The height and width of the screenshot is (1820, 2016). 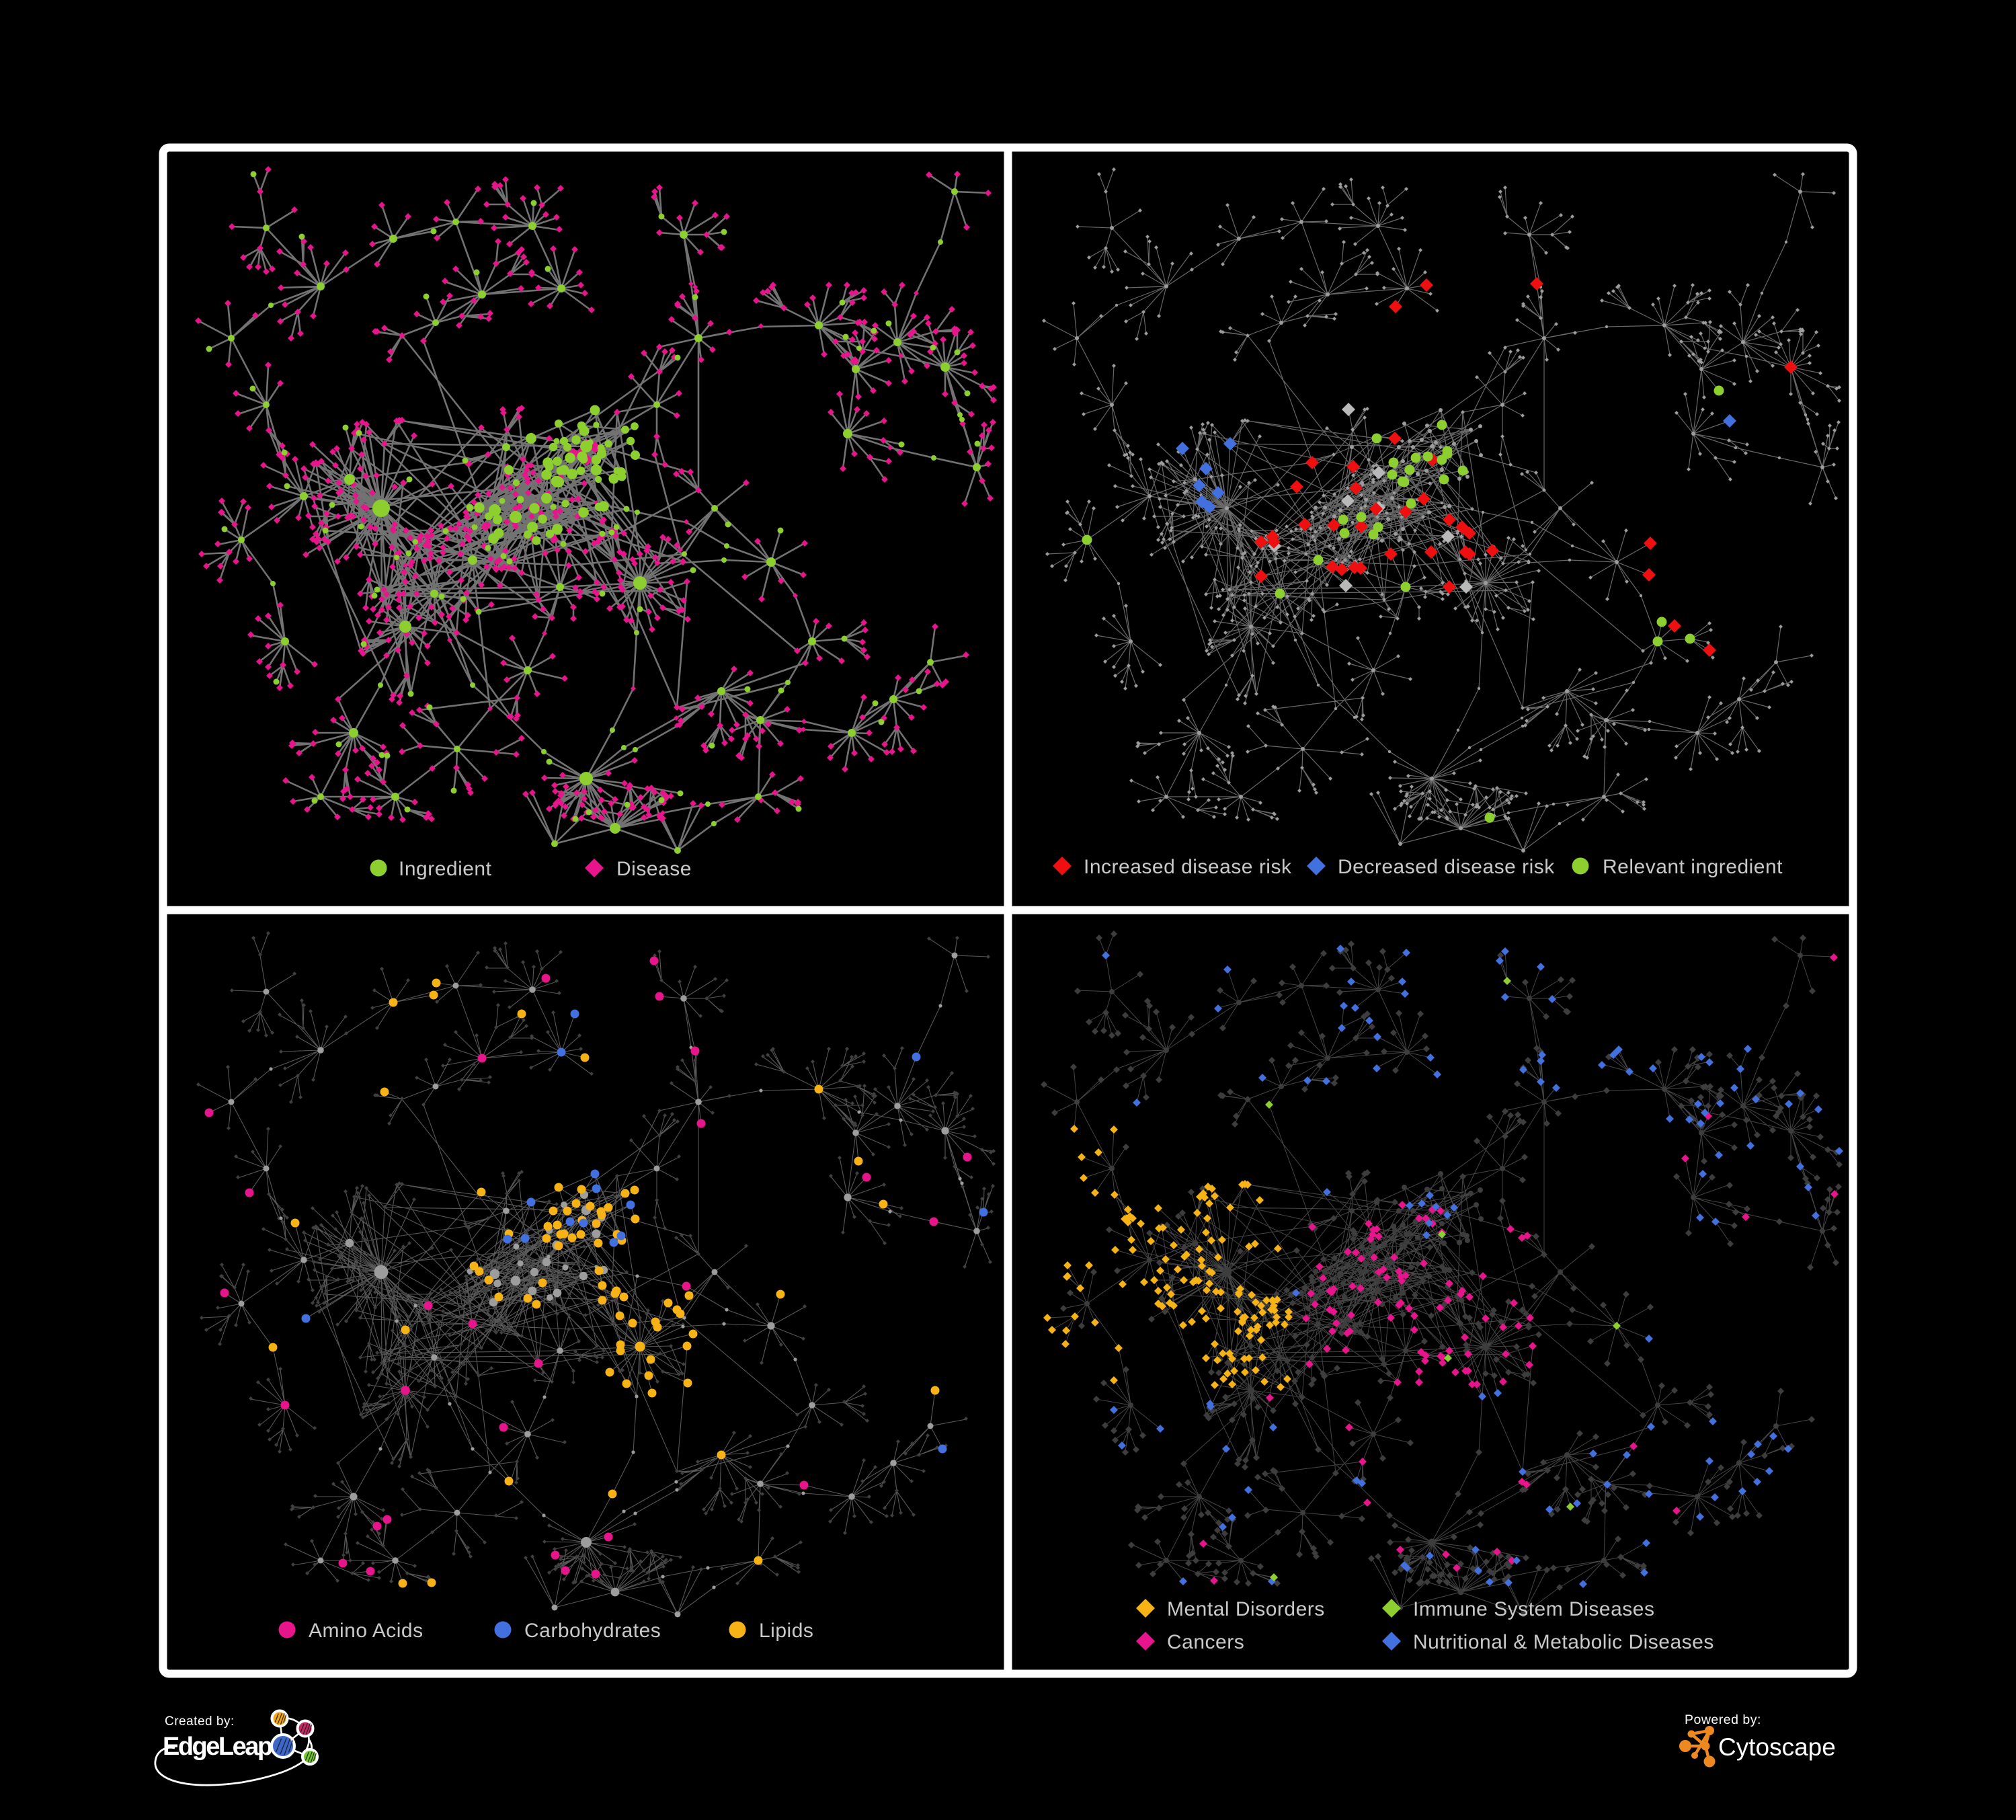 What do you see at coordinates (1205, 1642) in the screenshot?
I see `svg-text: Cancers` at bounding box center [1205, 1642].